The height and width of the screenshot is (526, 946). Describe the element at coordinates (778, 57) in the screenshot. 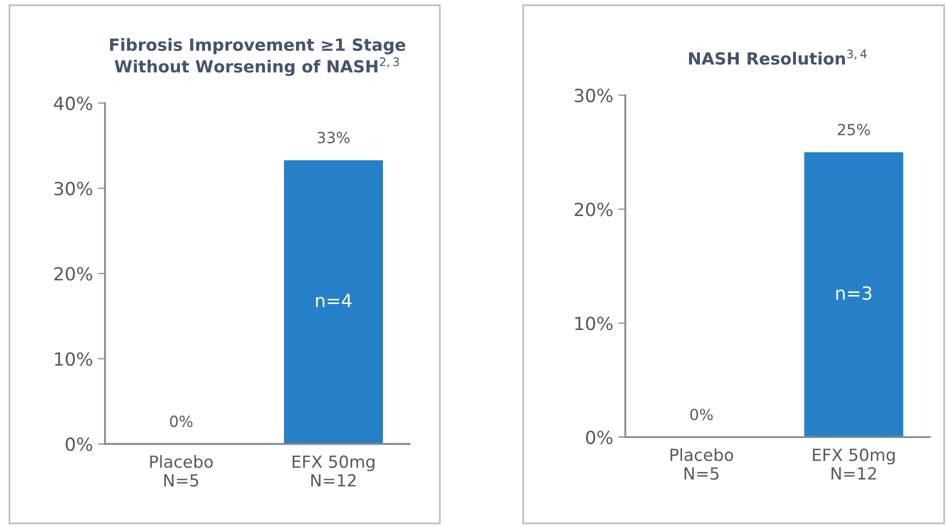

I see `chart-title: NASH Resolution$^{3,4}$` at that location.